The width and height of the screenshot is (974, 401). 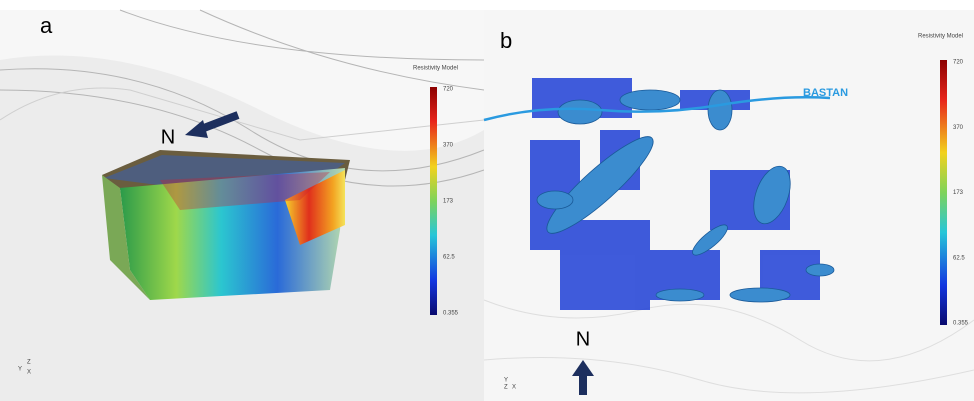 I want to click on block-side, so click(x=126, y=237).